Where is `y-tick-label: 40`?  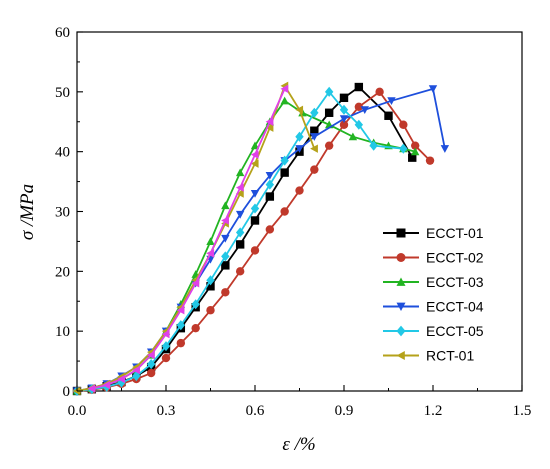 y-tick-label: 40 is located at coordinates (62, 153).